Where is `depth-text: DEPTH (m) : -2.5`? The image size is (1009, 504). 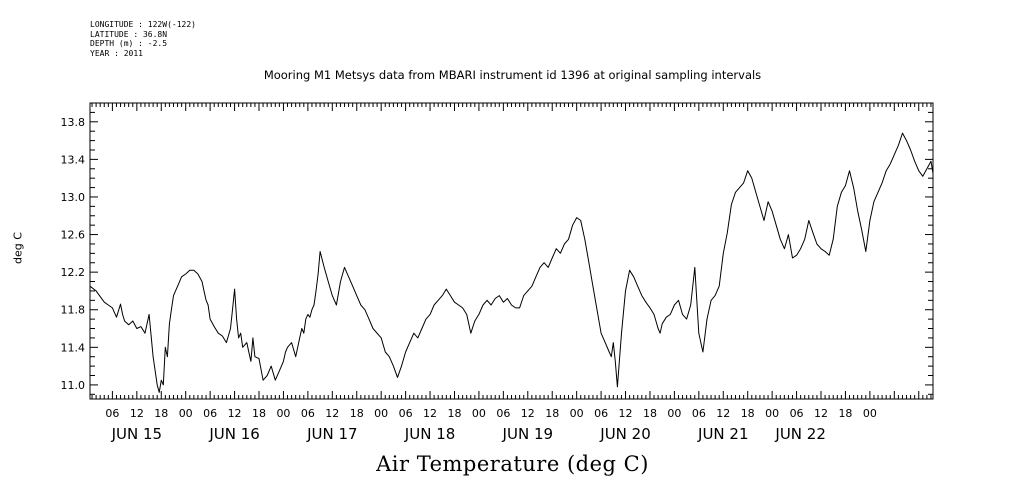 depth-text: DEPTH (m) : -2.5 is located at coordinates (129, 44).